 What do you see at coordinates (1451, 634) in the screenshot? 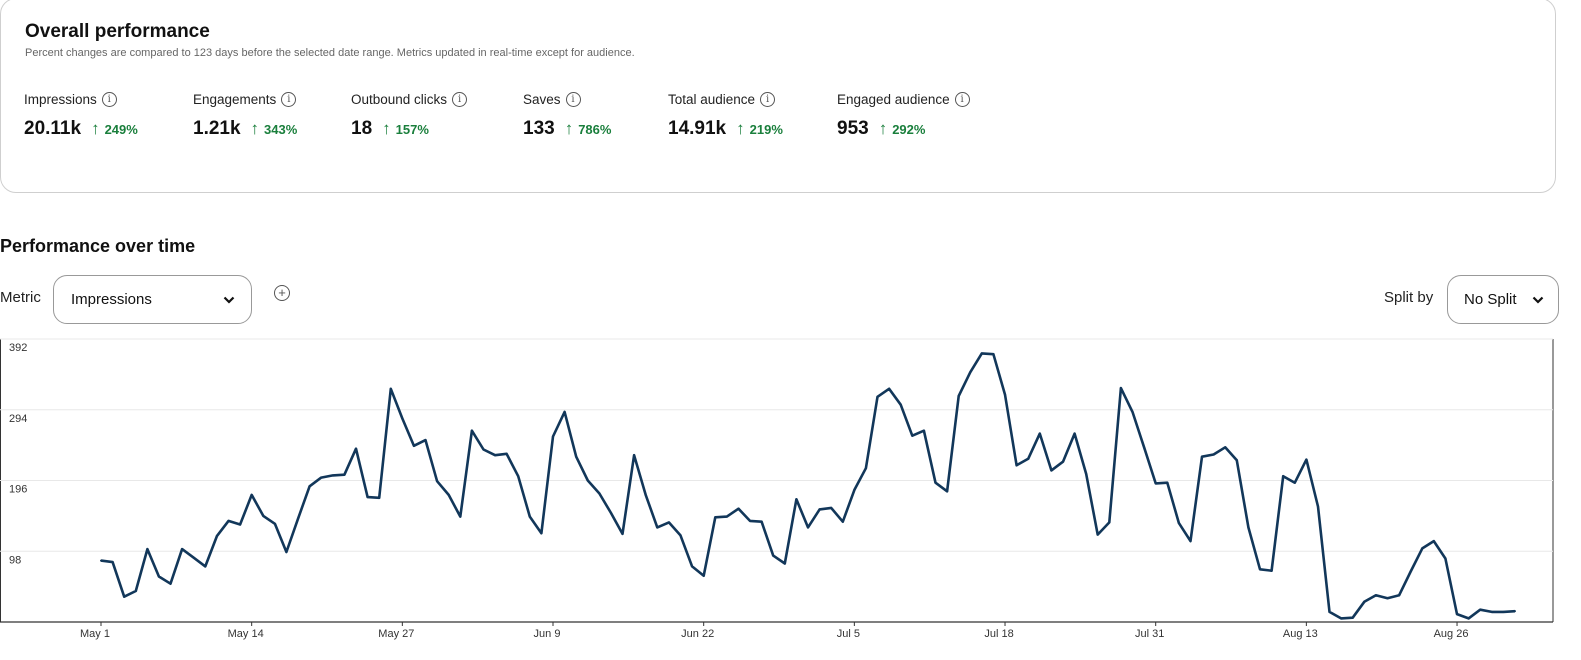
I see `x-tick-label: Aug 26` at bounding box center [1451, 634].